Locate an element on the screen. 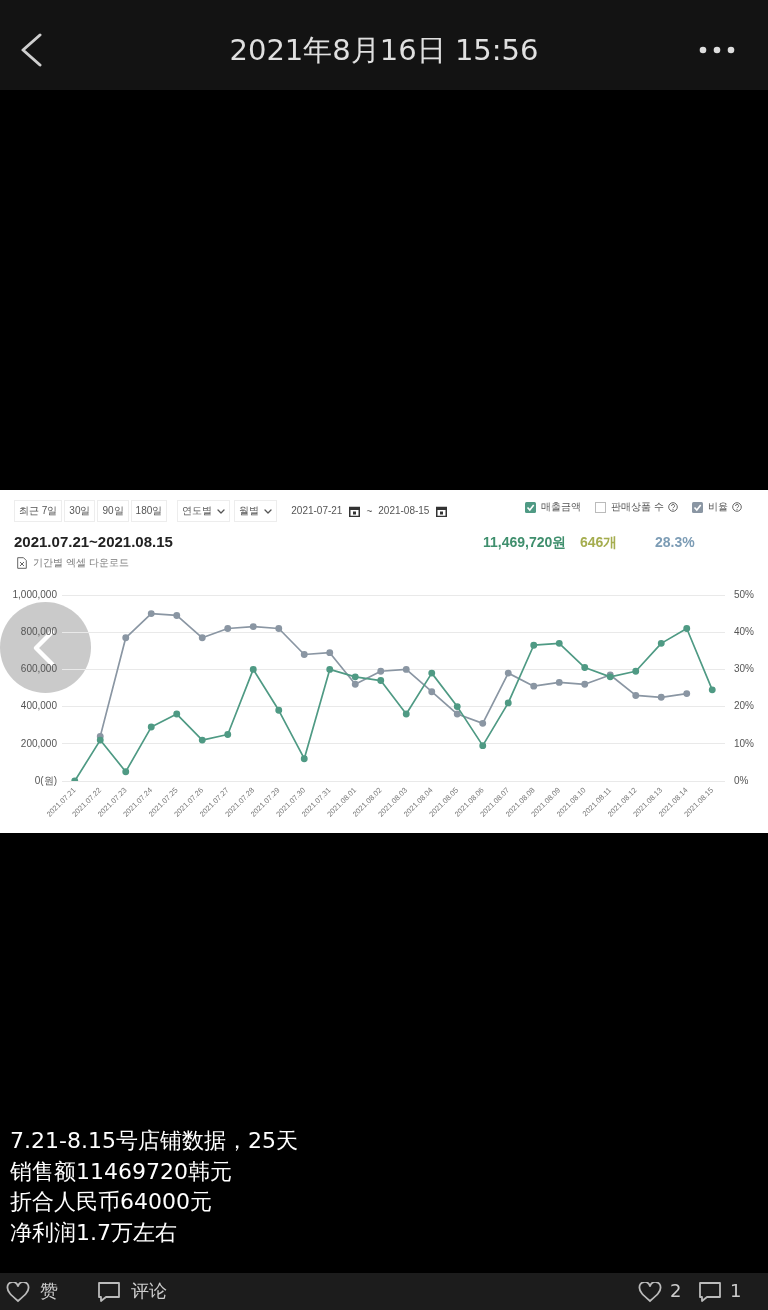 Image resolution: width=768 pixels, height=1310 pixels. y2-tick-label: 50% is located at coordinates (744, 594).